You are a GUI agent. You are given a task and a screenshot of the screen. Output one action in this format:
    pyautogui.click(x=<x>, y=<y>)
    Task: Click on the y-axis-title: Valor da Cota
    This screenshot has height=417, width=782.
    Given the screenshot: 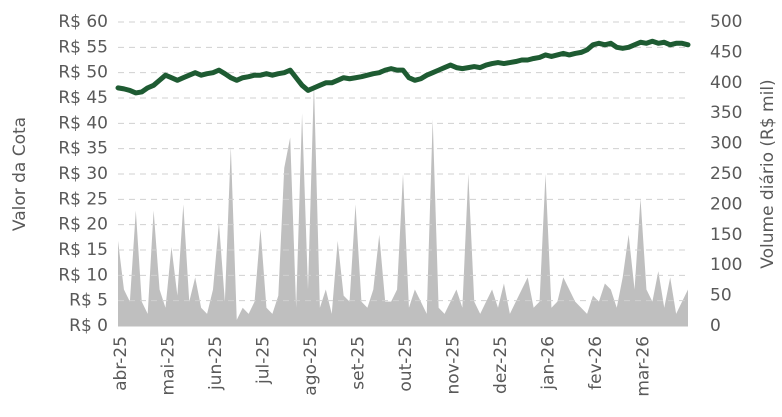 What is the action you would take?
    pyautogui.click(x=20, y=174)
    